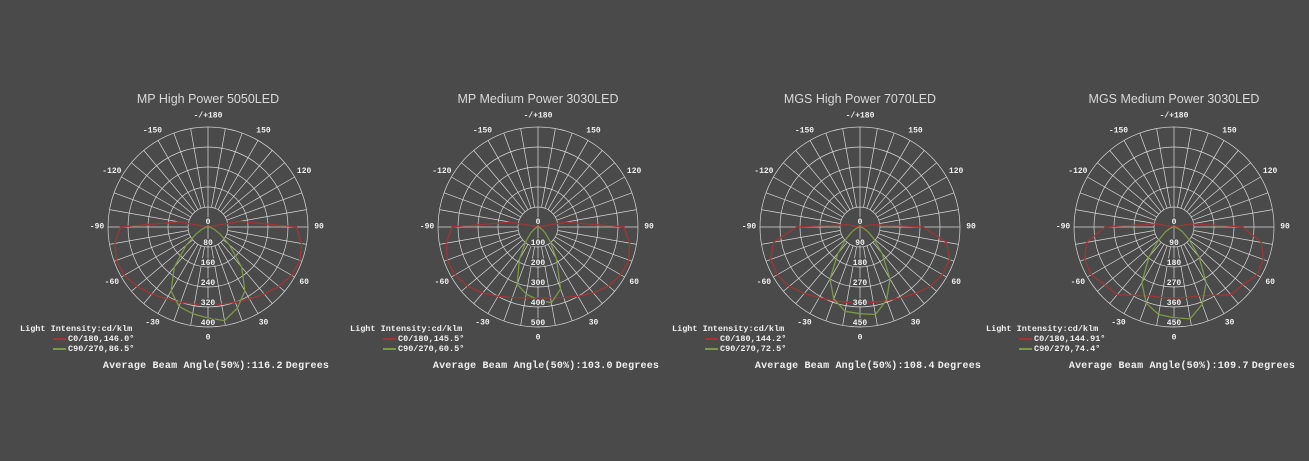  What do you see at coordinates (919, 366) in the screenshot?
I see `avg-value: 108.4` at bounding box center [919, 366].